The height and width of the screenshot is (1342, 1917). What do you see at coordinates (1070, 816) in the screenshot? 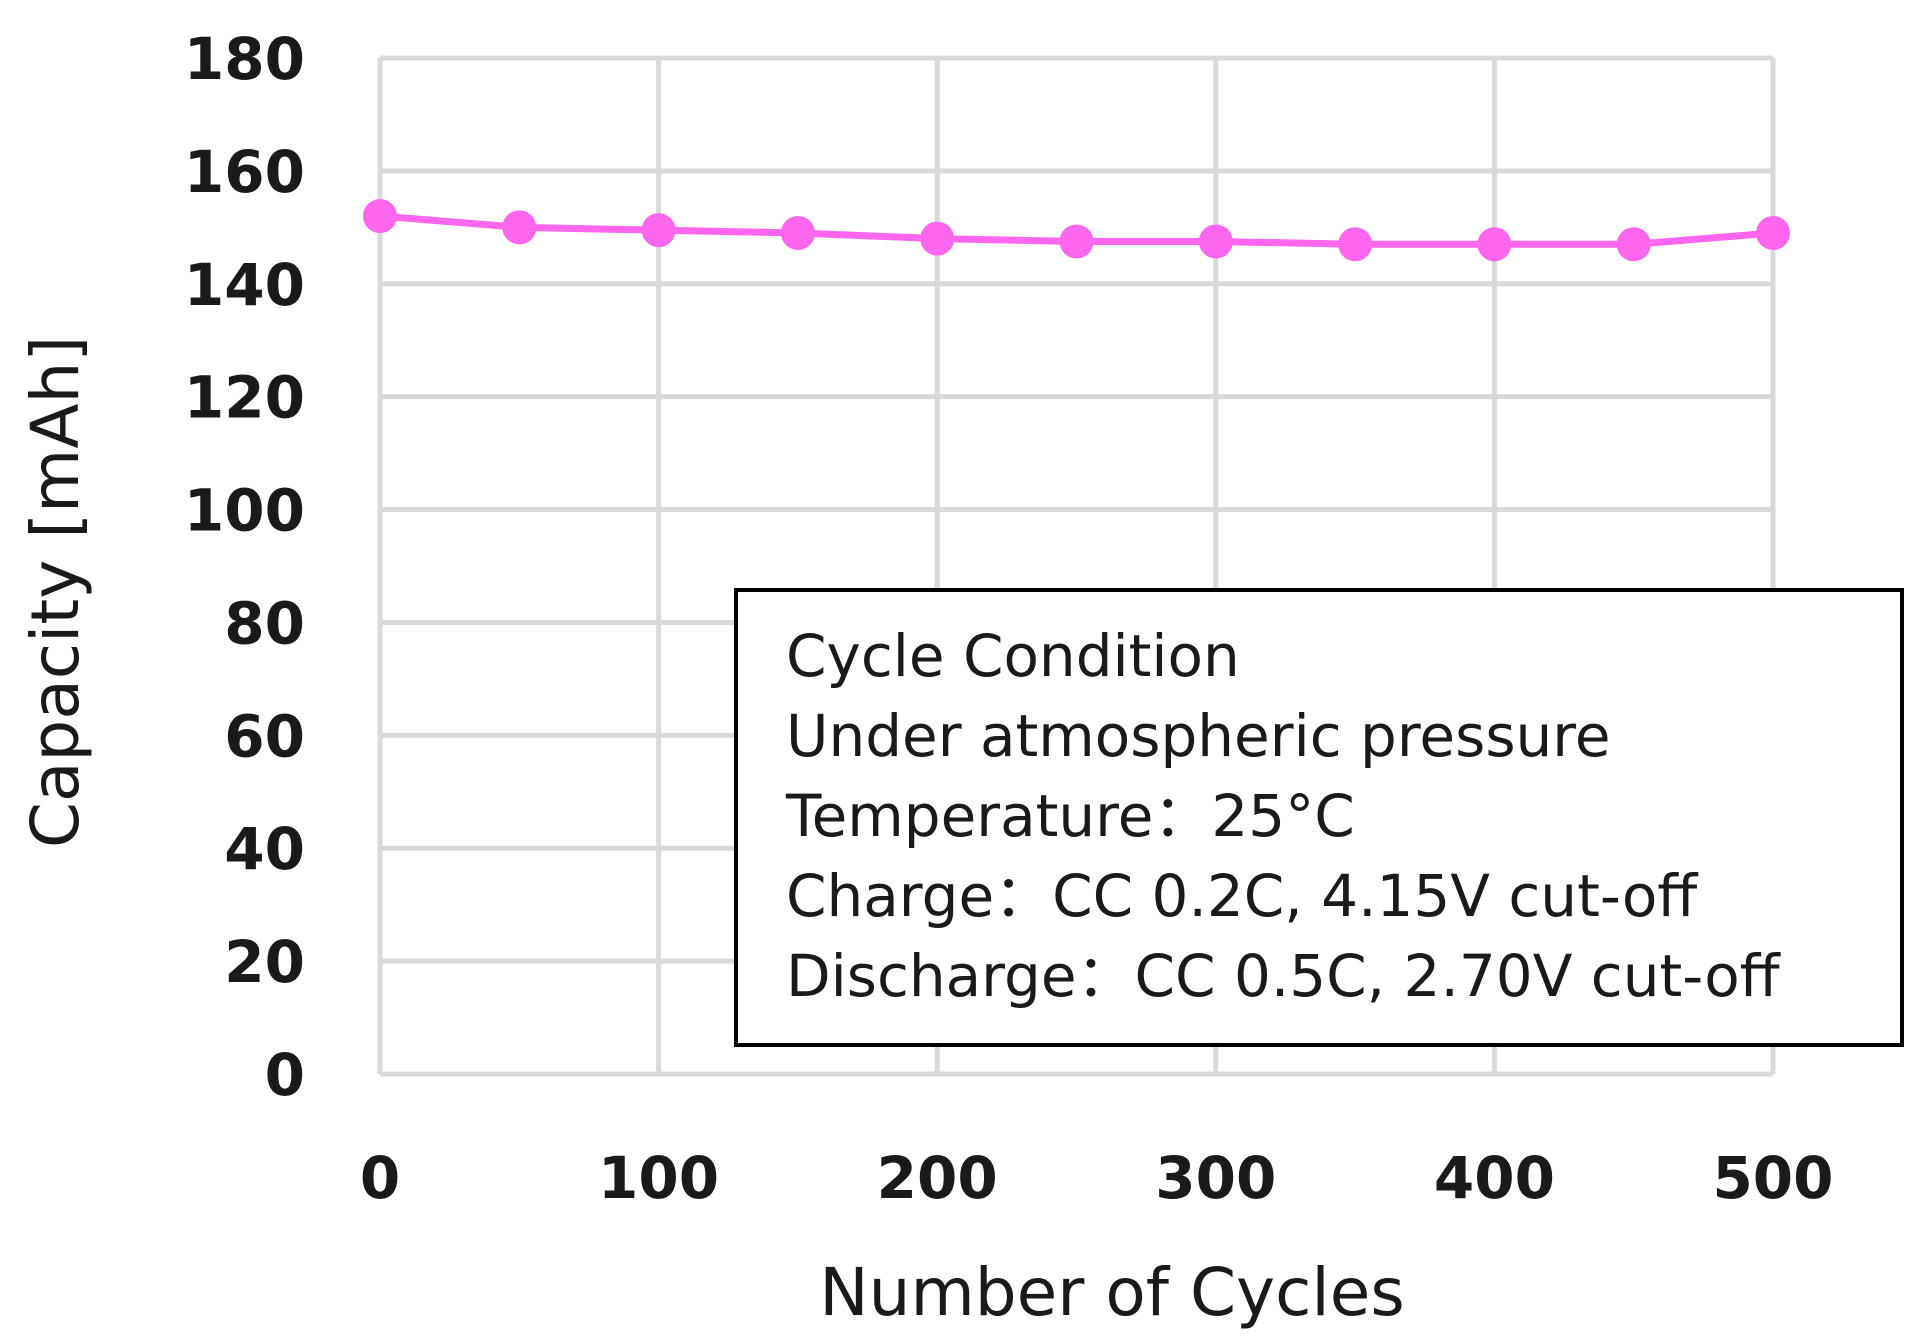
I see `cycle-condition-line: Temperature：25°C` at bounding box center [1070, 816].